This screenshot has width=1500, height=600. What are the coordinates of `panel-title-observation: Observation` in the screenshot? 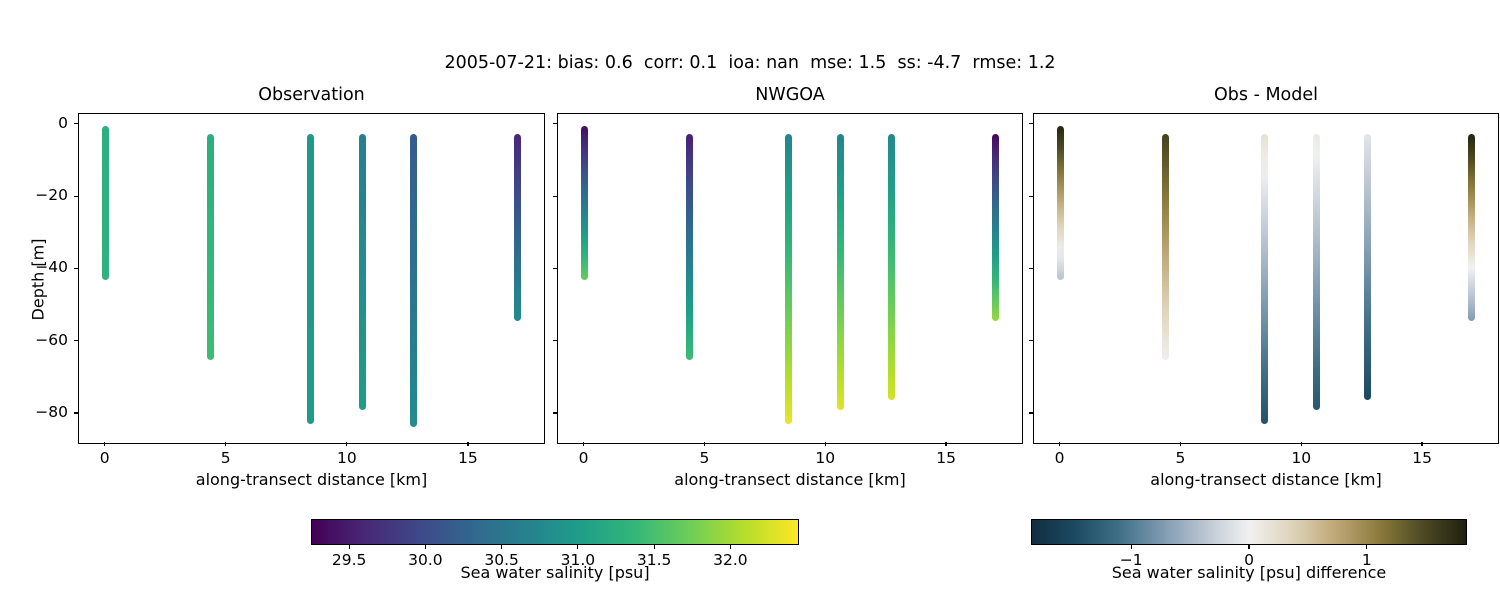 It's located at (311, 95).